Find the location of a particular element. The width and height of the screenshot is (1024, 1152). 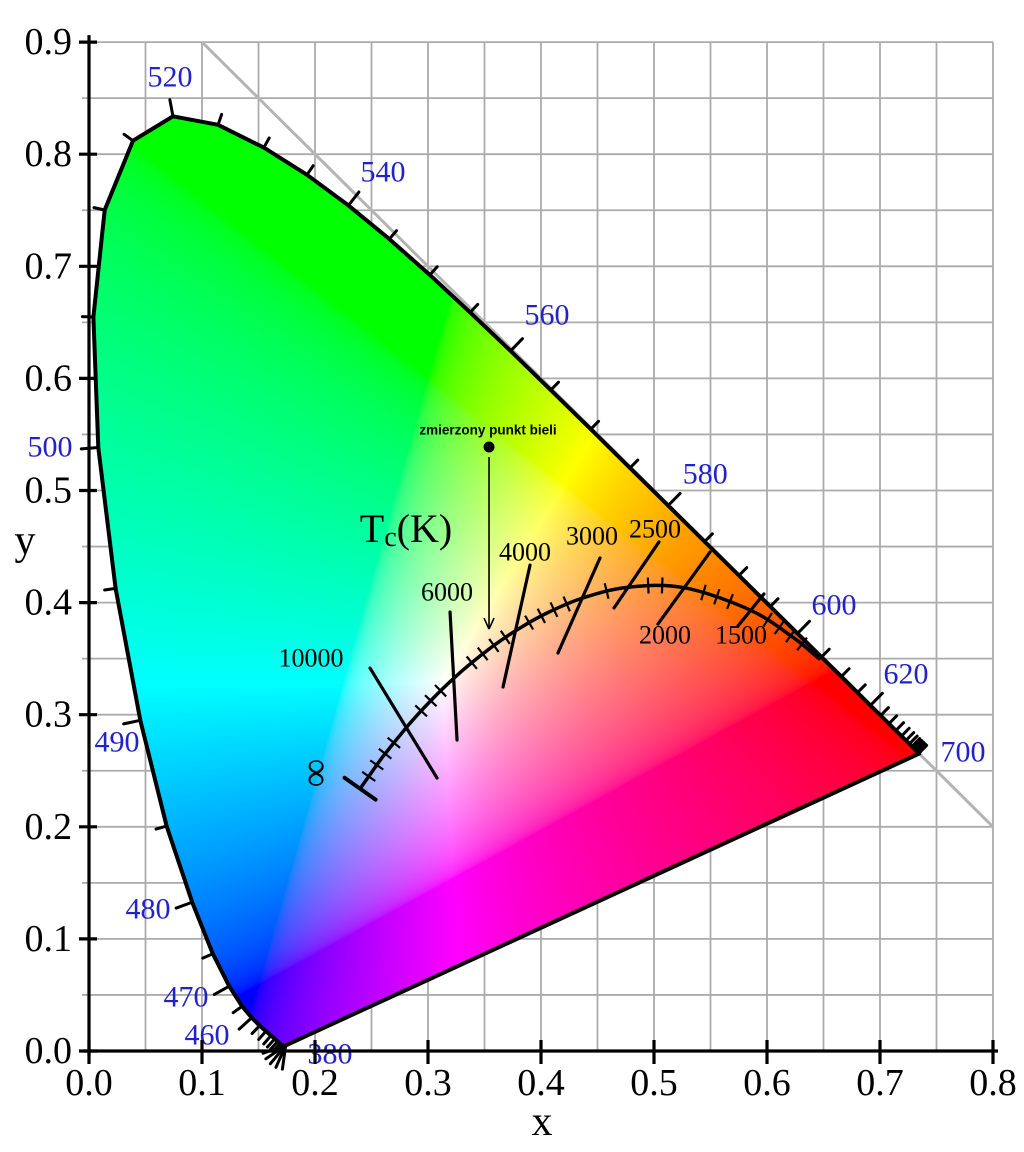

y-tick-label-0.9: 0.9 is located at coordinates (49, 42).